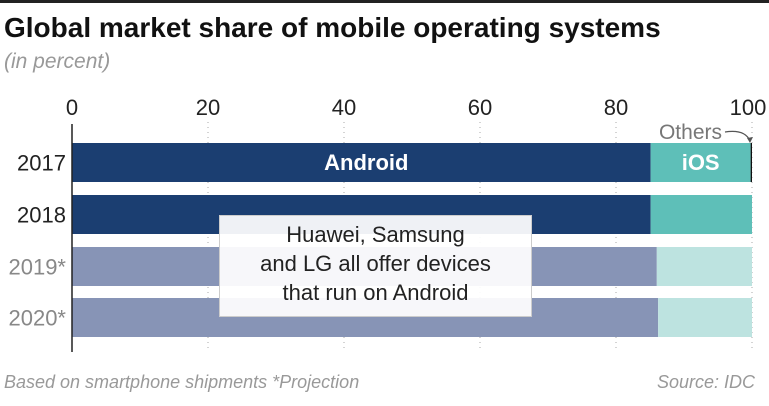 The image size is (769, 406). Describe the element at coordinates (41, 215) in the screenshot. I see `y-tick-label: 2018` at that location.